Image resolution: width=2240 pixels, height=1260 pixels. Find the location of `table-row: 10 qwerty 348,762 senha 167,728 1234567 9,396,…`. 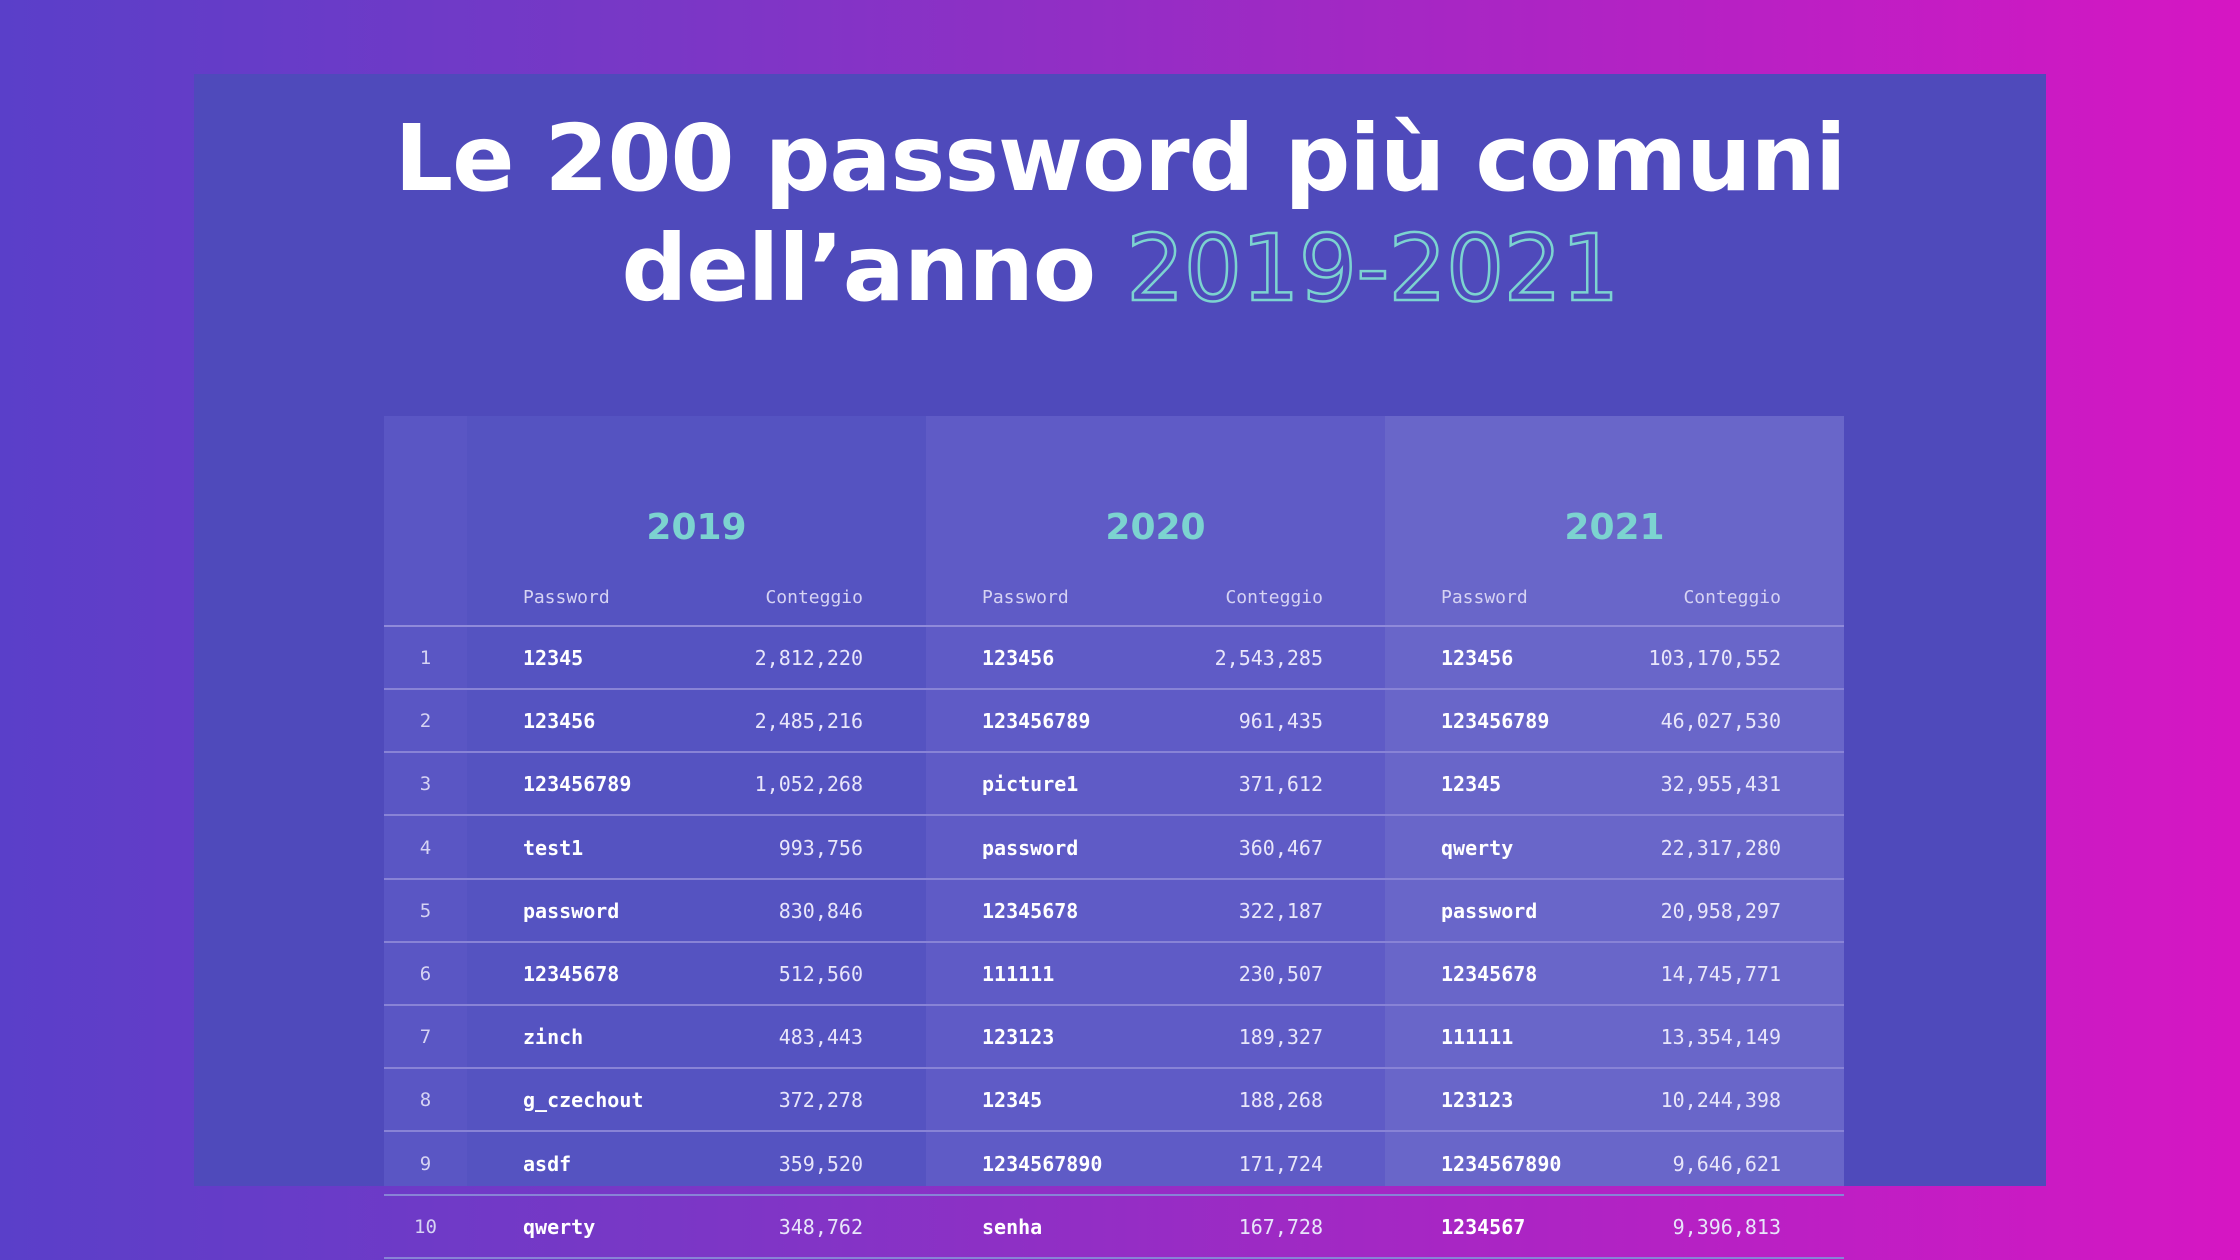

table-row: 10 qwerty 348,762 senha 167,728 1234567 9,396,… is located at coordinates (1114, 1227).